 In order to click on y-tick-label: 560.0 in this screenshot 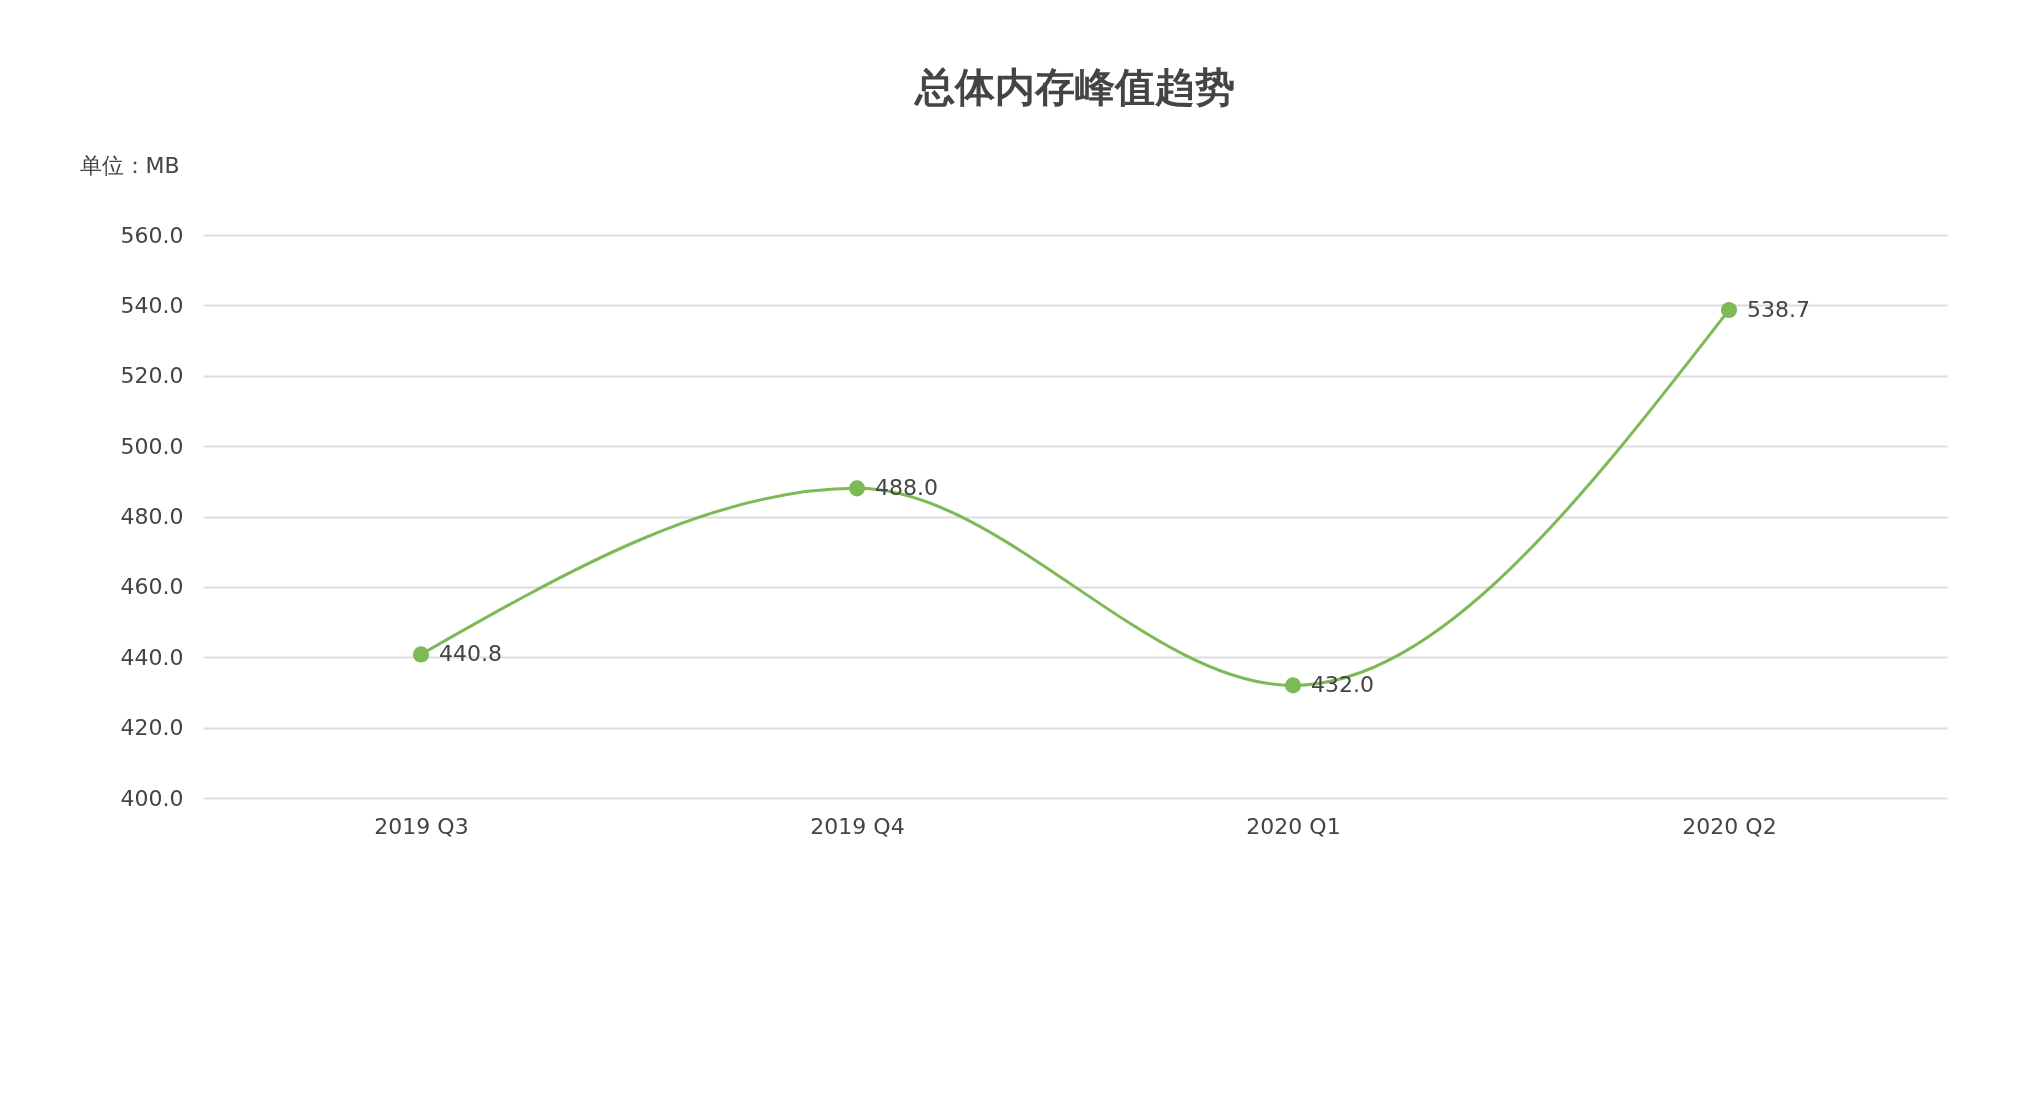, I will do `click(152, 235)`.